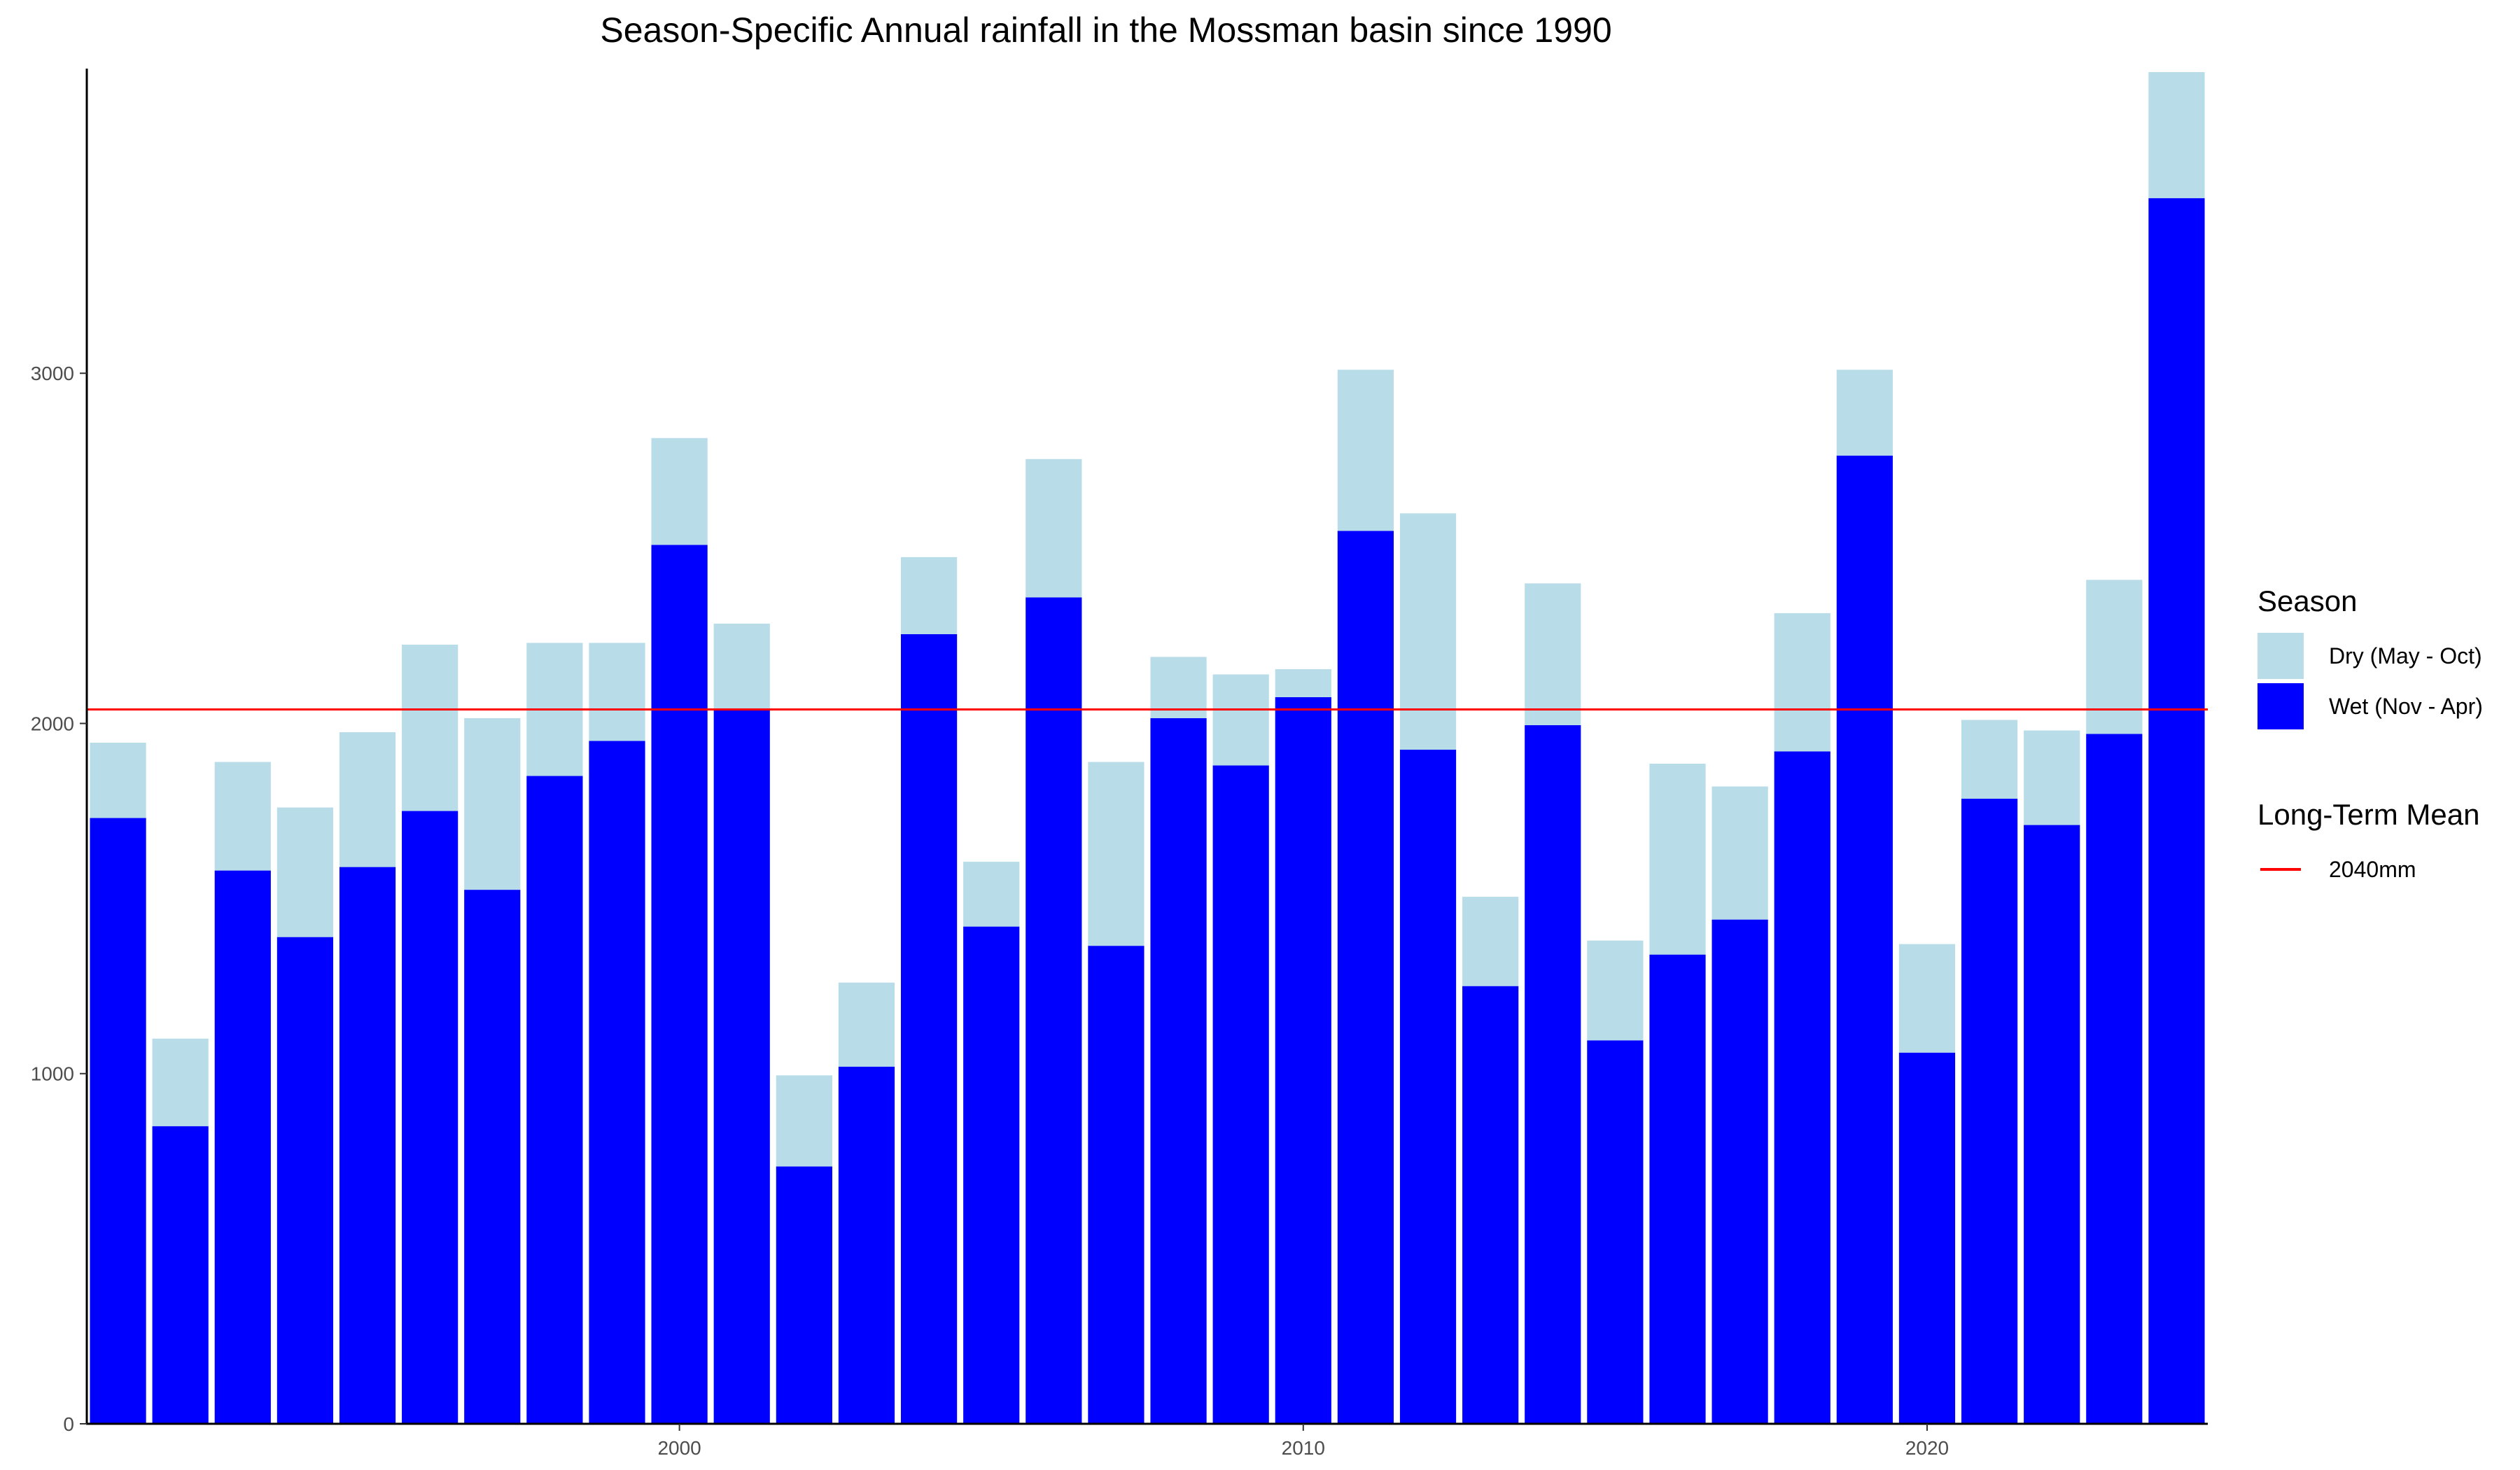  I want to click on y-tick-label-3000: 3000, so click(52, 373).